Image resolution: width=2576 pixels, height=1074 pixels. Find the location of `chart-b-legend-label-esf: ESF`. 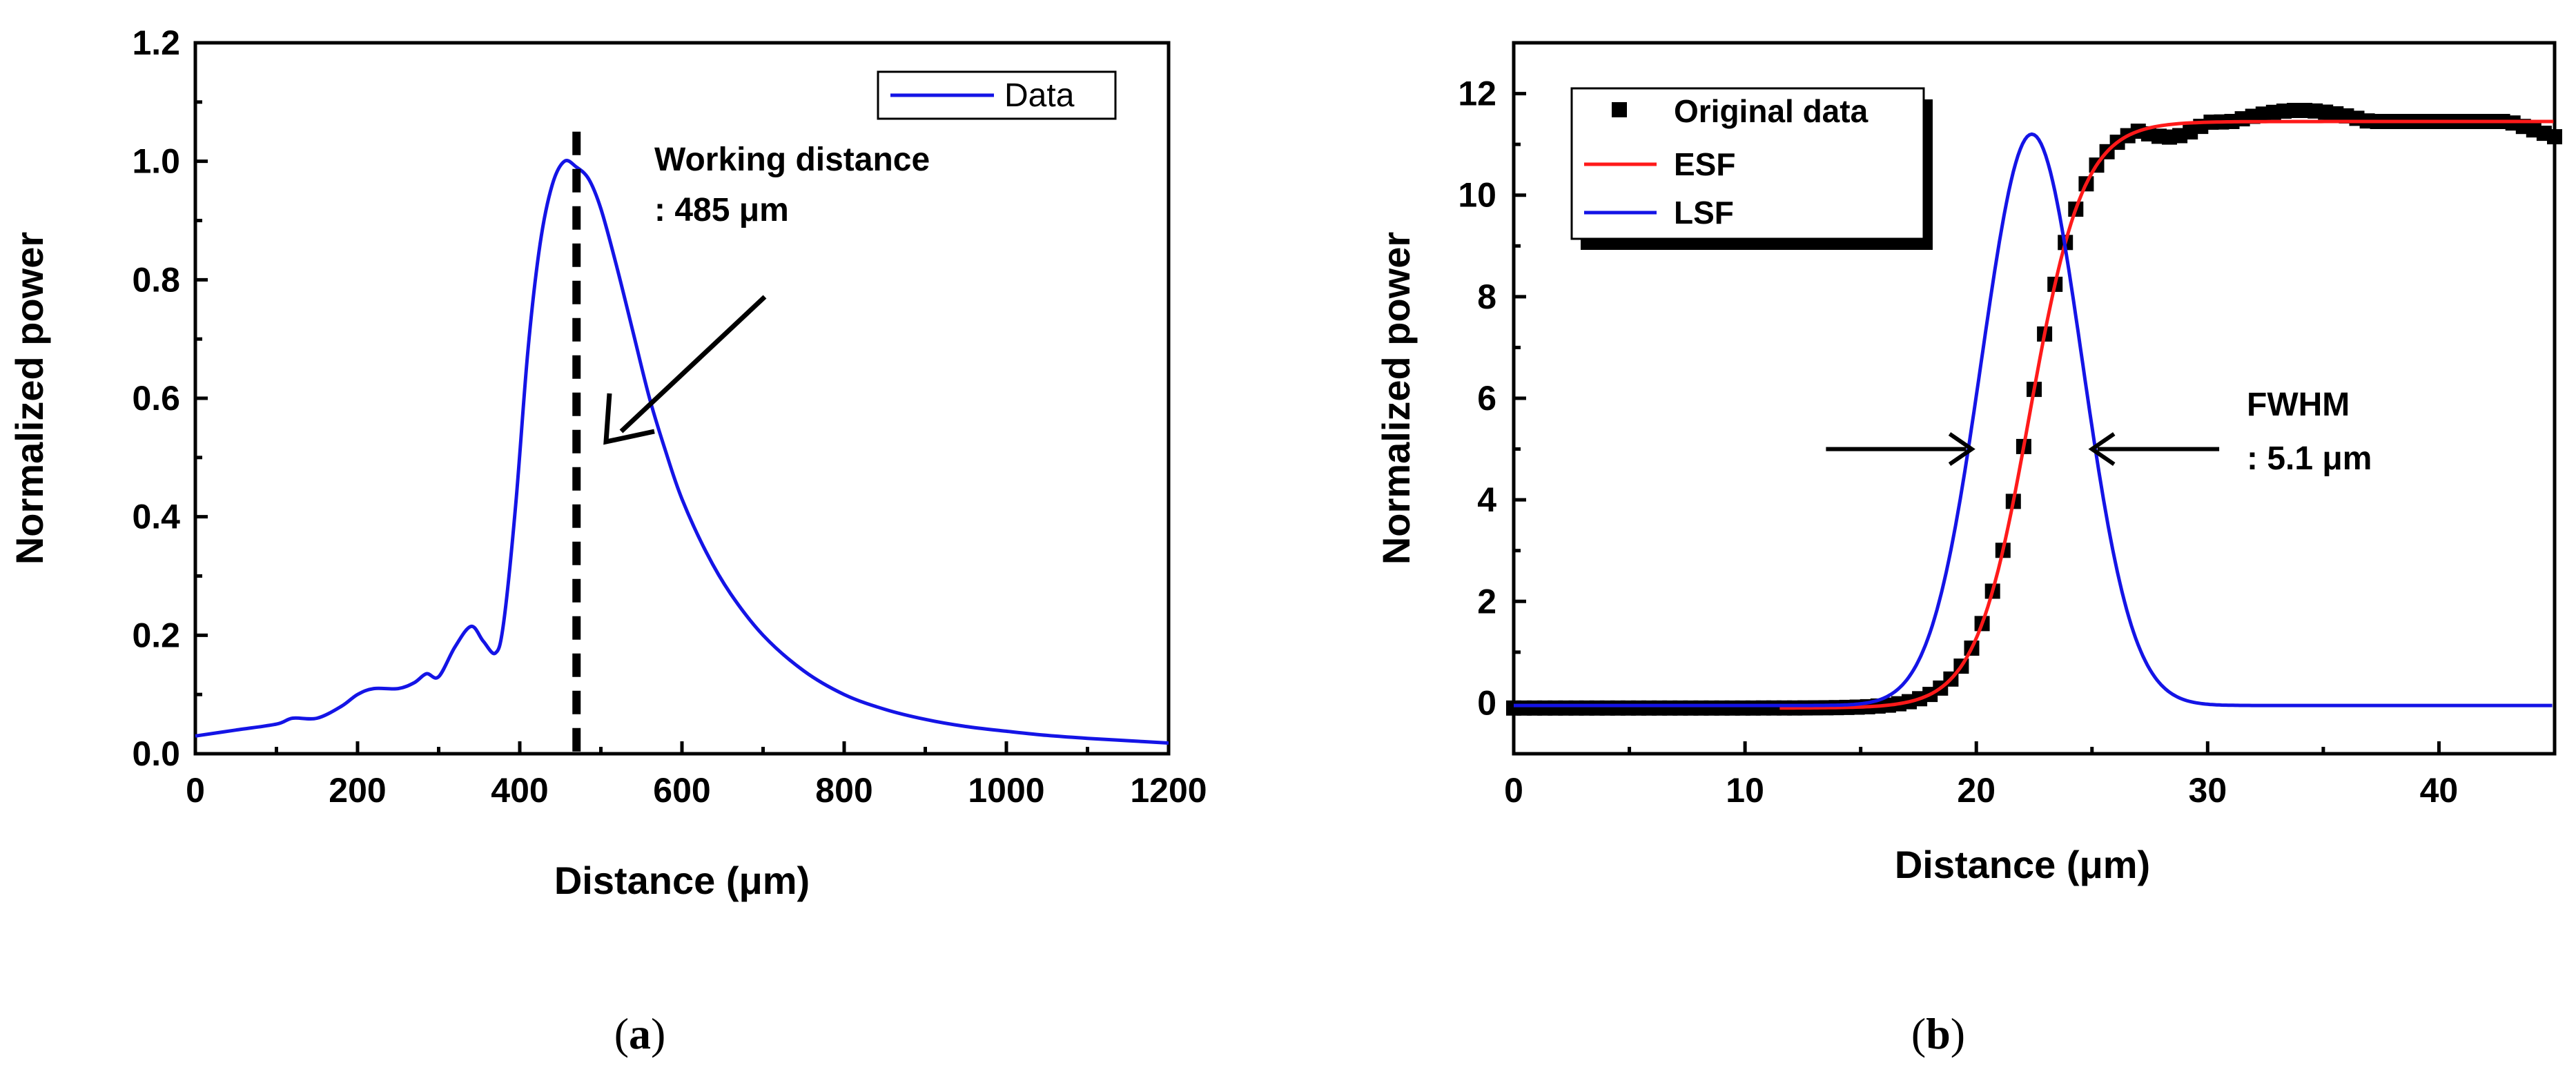

chart-b-legend-label-esf: ESF is located at coordinates (1704, 164).